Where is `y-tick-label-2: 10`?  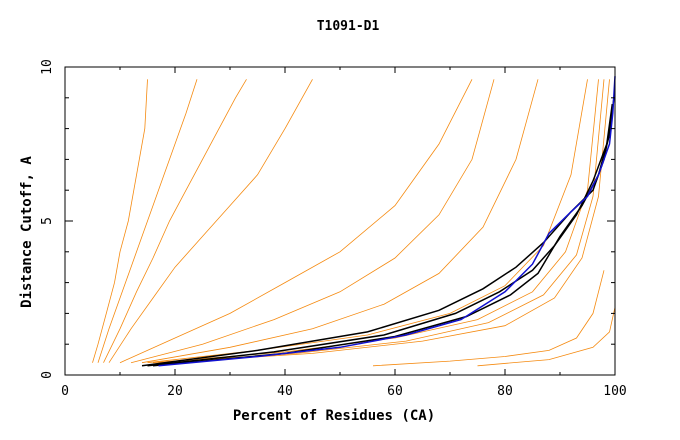 y-tick-label-2: 10 is located at coordinates (47, 67).